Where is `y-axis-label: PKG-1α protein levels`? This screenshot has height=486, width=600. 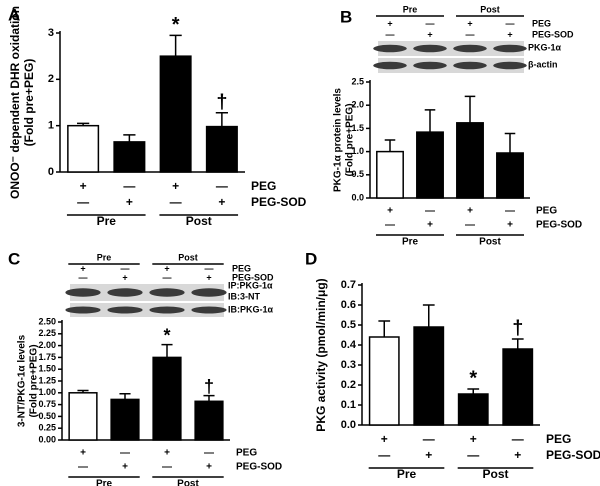
y-axis-label: PKG-1α protein levels is located at coordinates (338, 140).